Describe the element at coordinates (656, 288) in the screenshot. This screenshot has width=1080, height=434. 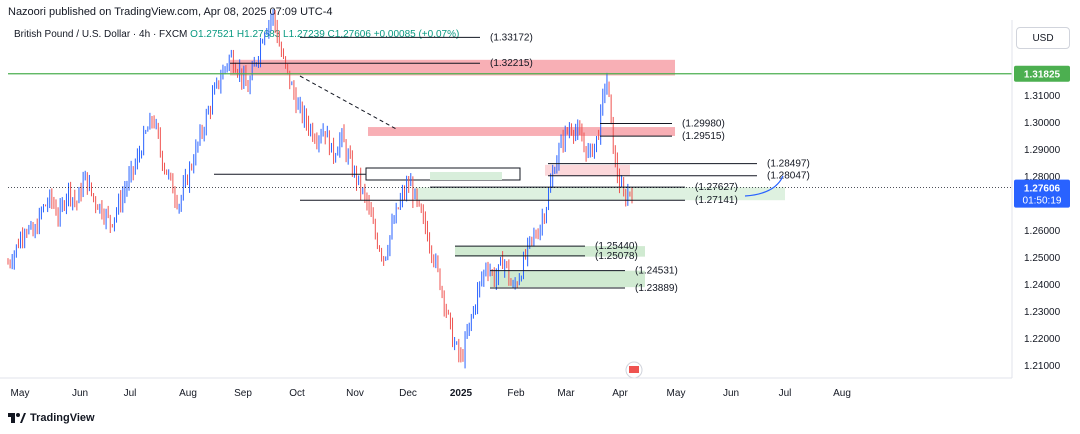
I see `level-label: (1.23889)` at that location.